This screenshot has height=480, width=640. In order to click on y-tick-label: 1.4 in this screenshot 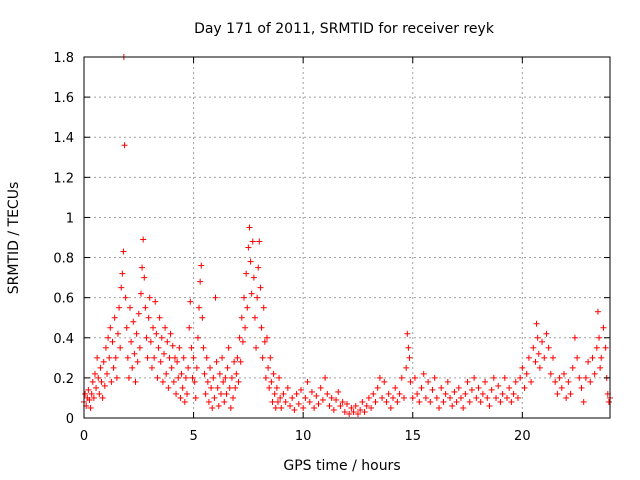, I will do `click(63, 138)`.